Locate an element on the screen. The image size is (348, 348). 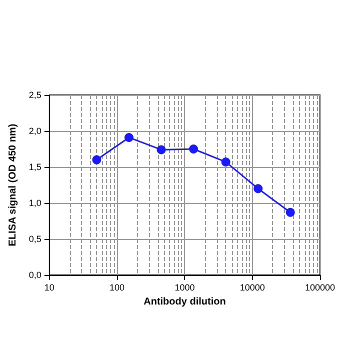
y-tick-label: 0,0 is located at coordinates (35, 275).